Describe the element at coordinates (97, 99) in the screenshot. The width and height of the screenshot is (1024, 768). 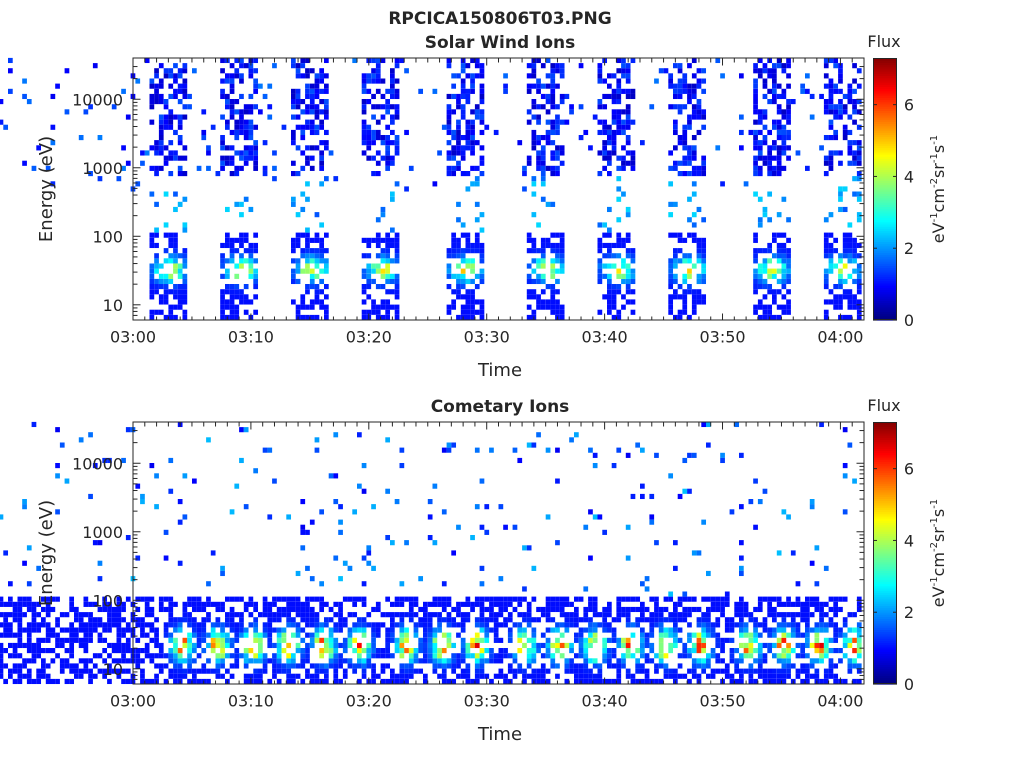
I see `y-tick-label: 10000` at that location.